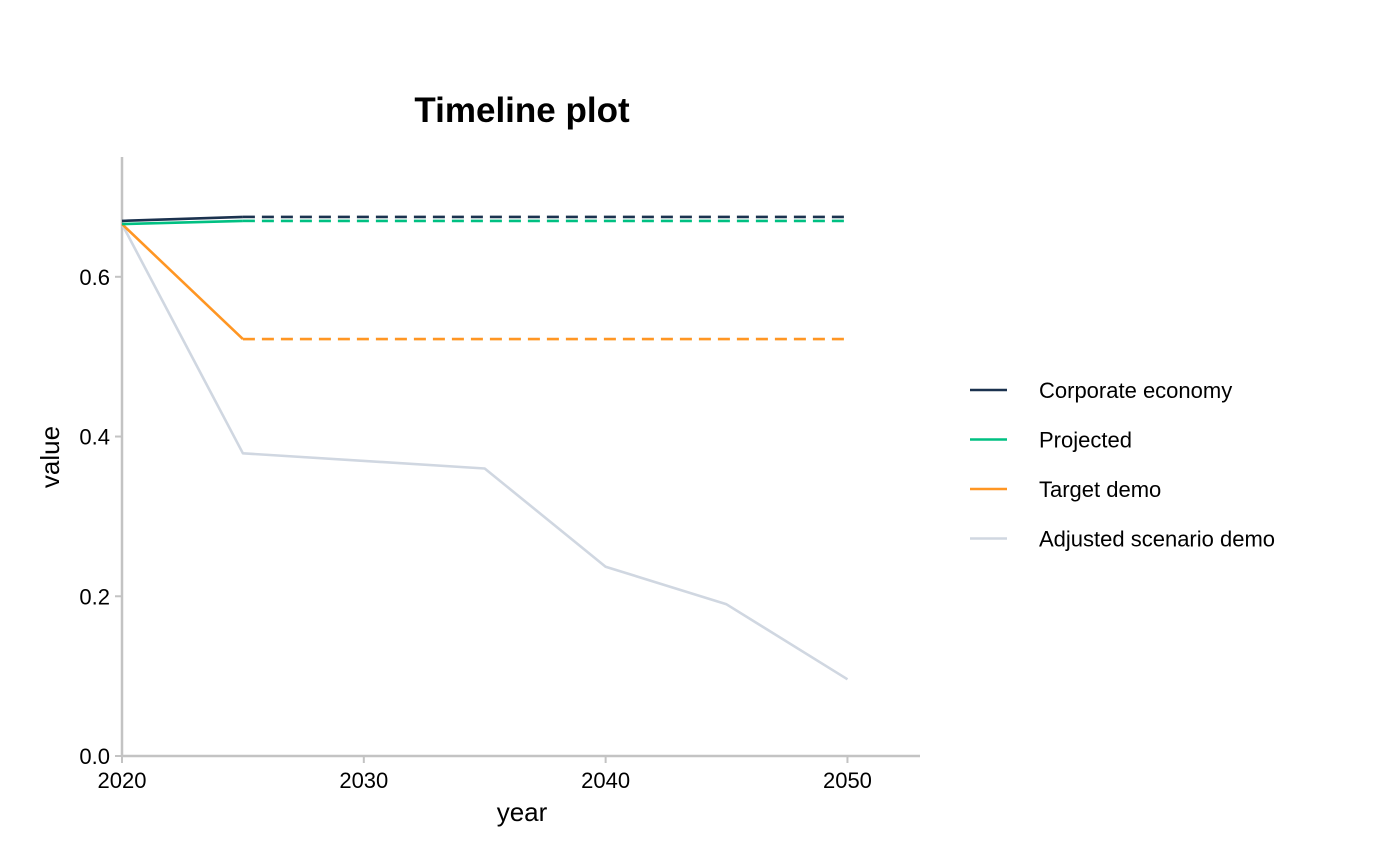 This screenshot has height=865, width=1400. I want to click on x-tick-label: 2020, so click(122, 780).